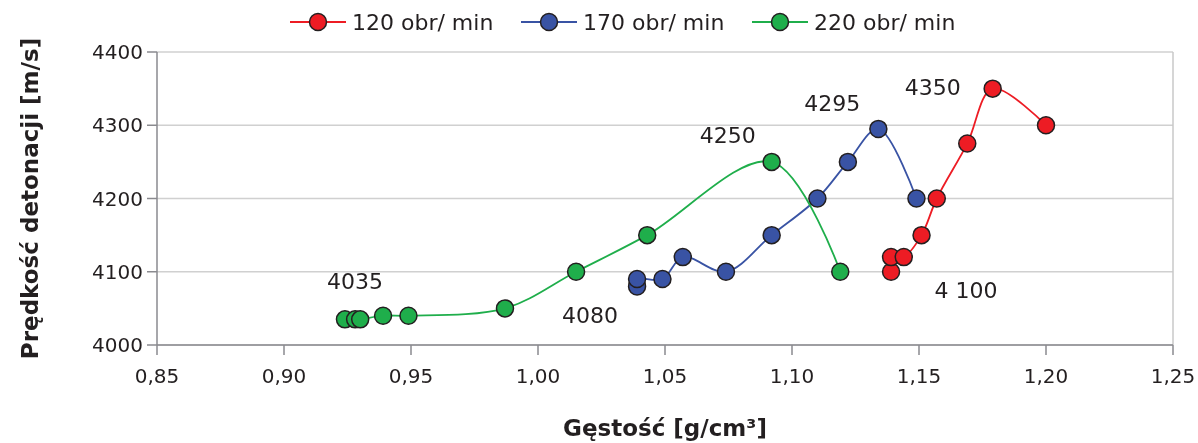 This screenshot has width=1198, height=443. What do you see at coordinates (117, 271) in the screenshot?
I see `y-tick-label: 4100` at bounding box center [117, 271].